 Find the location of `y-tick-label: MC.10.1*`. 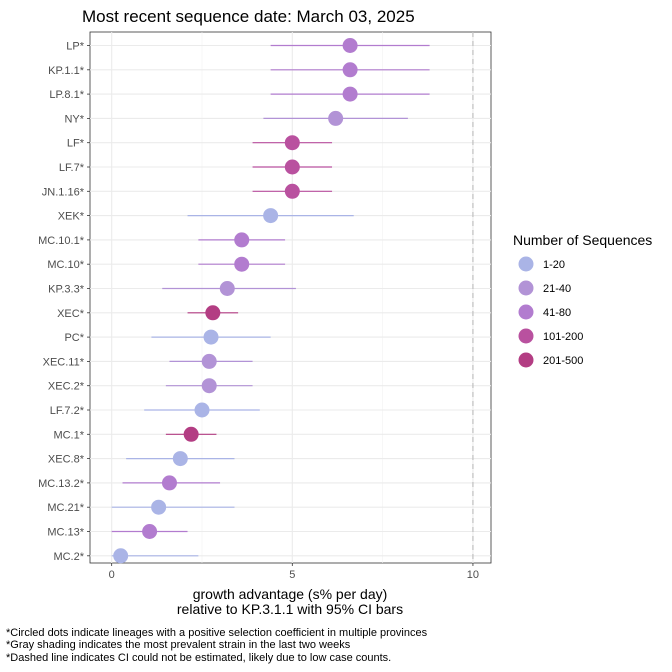

y-tick-label: MC.10.1* is located at coordinates (61, 241).